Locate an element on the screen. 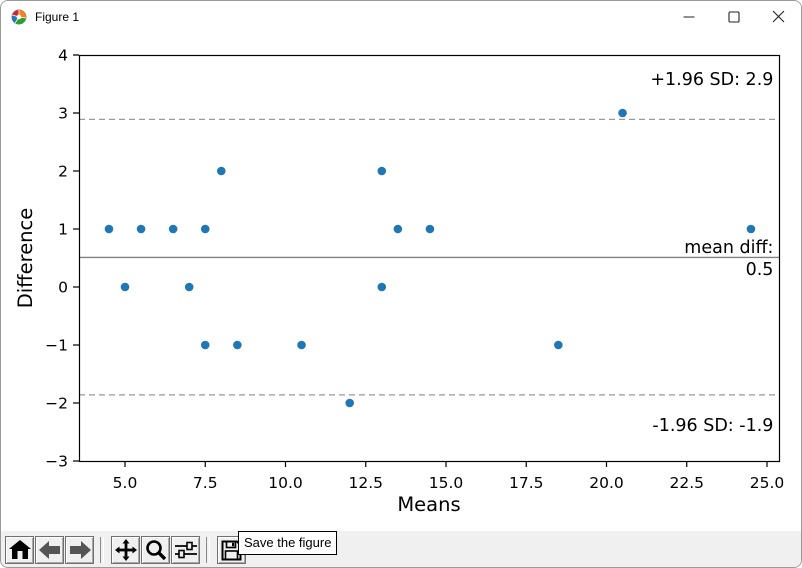  back-arrow-icon is located at coordinates (49, 550).